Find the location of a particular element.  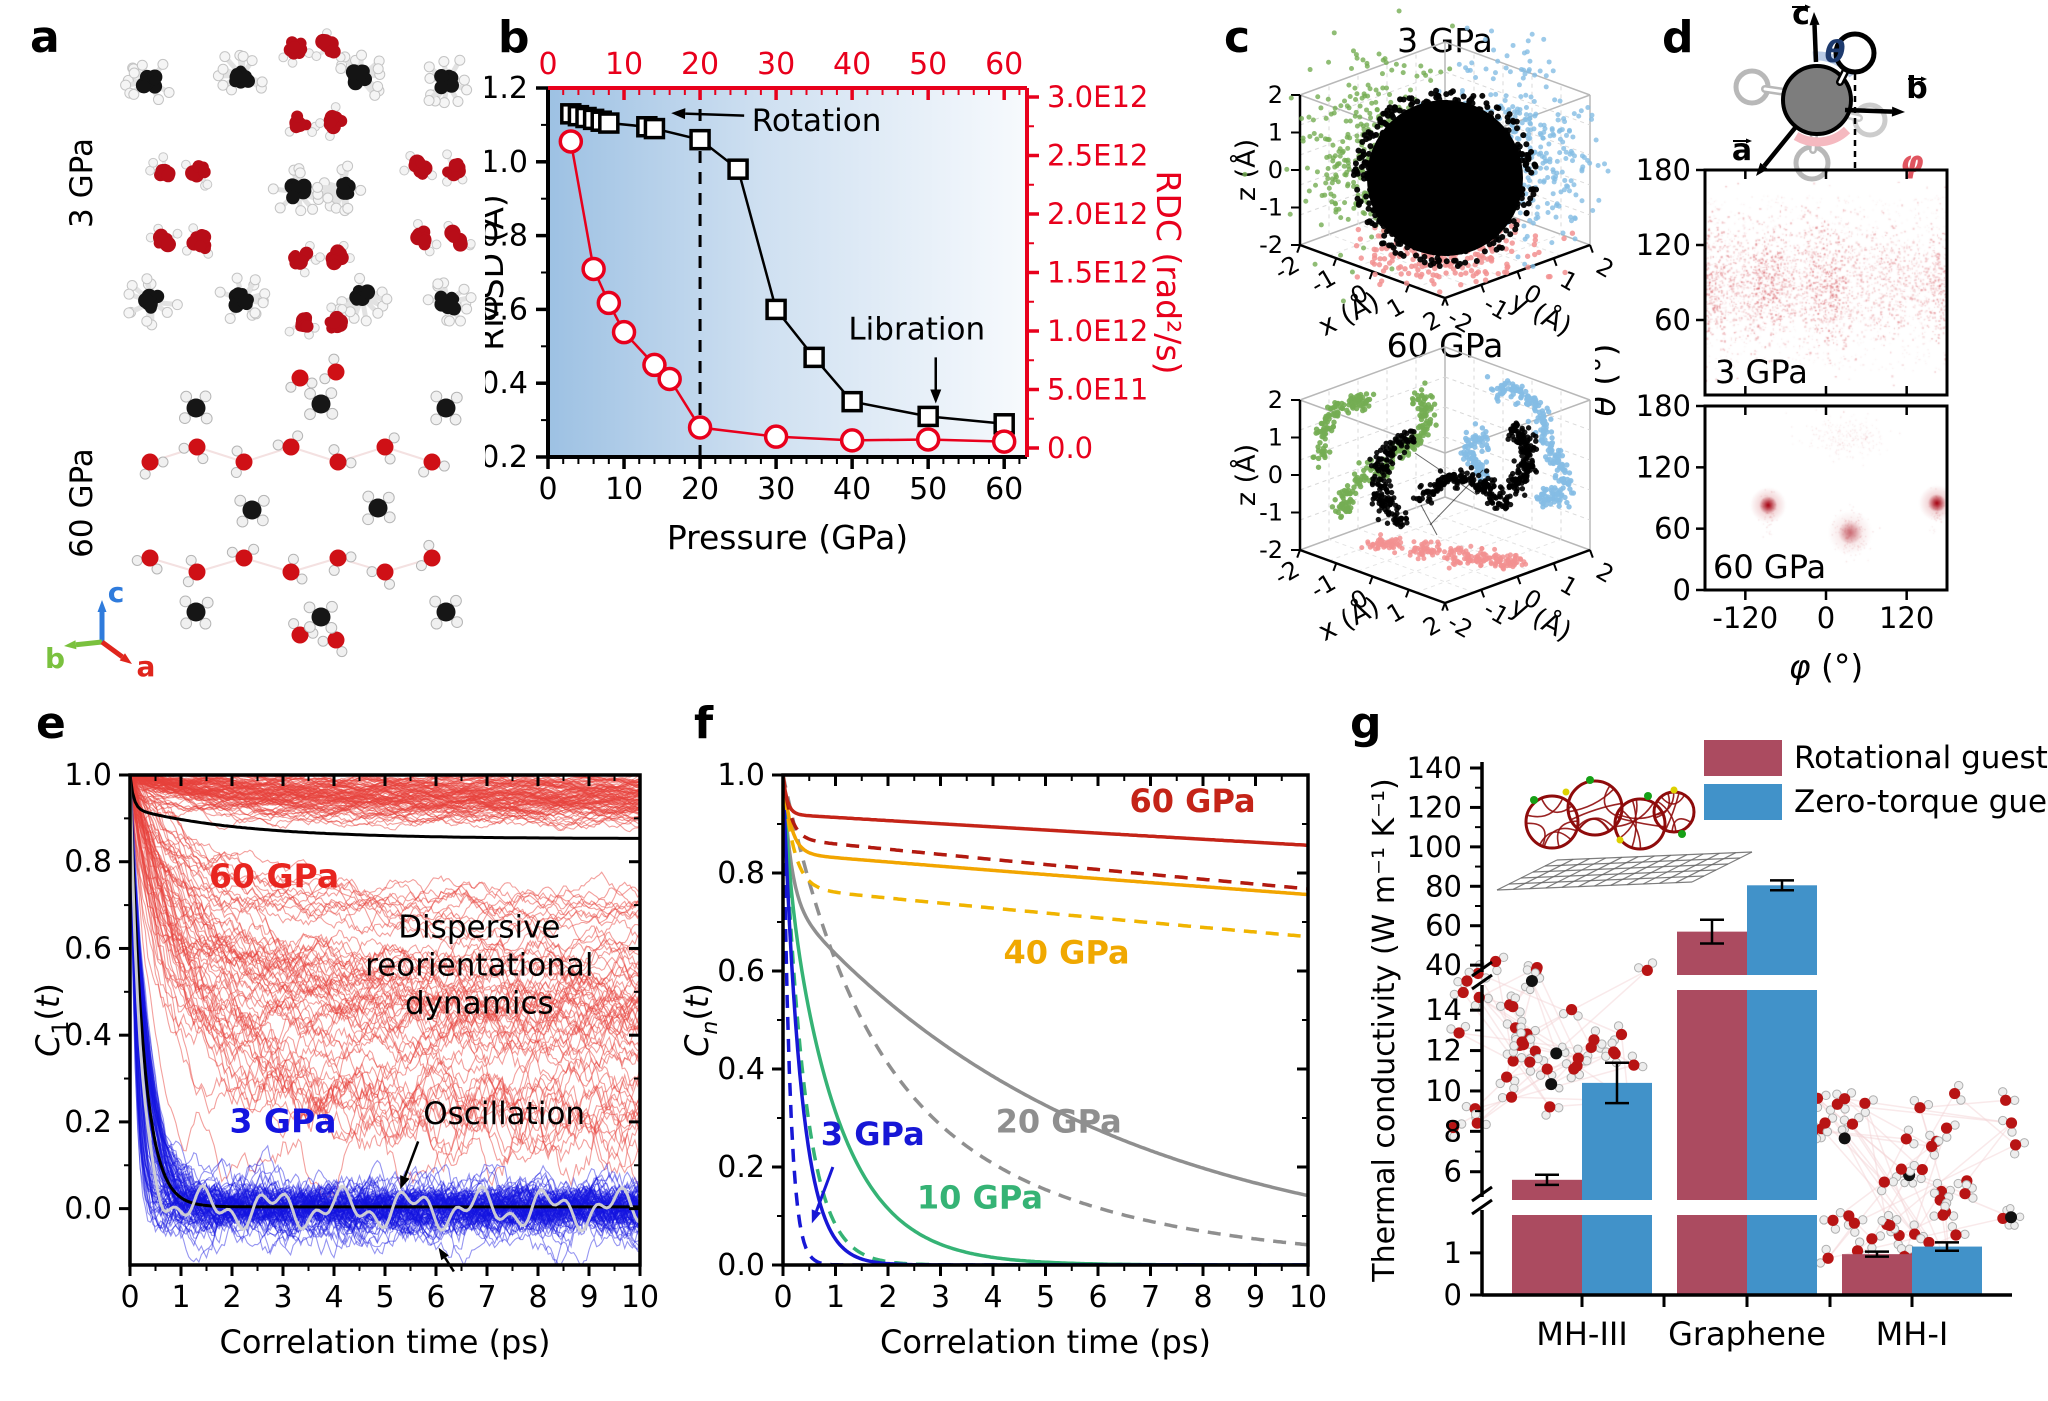

category-label-0: MH-III is located at coordinates (1582, 1334).